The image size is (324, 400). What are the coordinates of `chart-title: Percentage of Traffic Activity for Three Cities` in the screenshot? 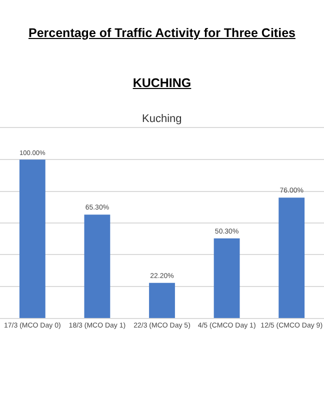 It's located at (162, 33).